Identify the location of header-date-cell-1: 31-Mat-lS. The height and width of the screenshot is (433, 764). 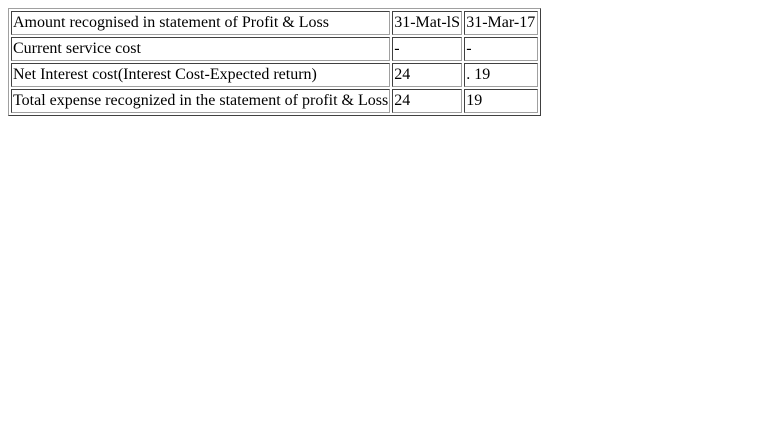
(427, 23).